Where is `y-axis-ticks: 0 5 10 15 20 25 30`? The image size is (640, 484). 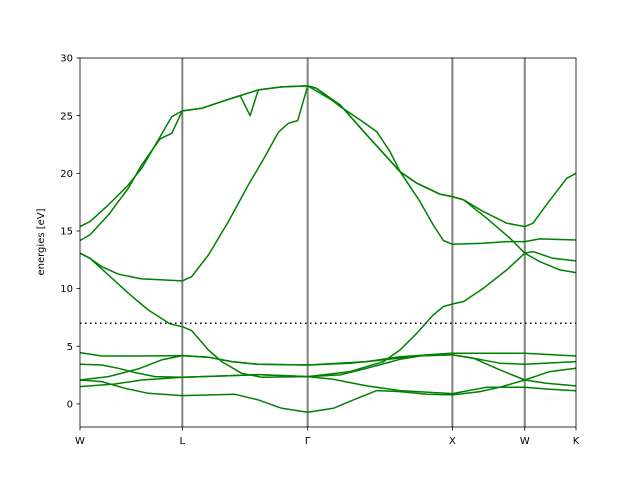
y-axis-ticks: 0 5 10 15 20 25 30 is located at coordinates (70, 232).